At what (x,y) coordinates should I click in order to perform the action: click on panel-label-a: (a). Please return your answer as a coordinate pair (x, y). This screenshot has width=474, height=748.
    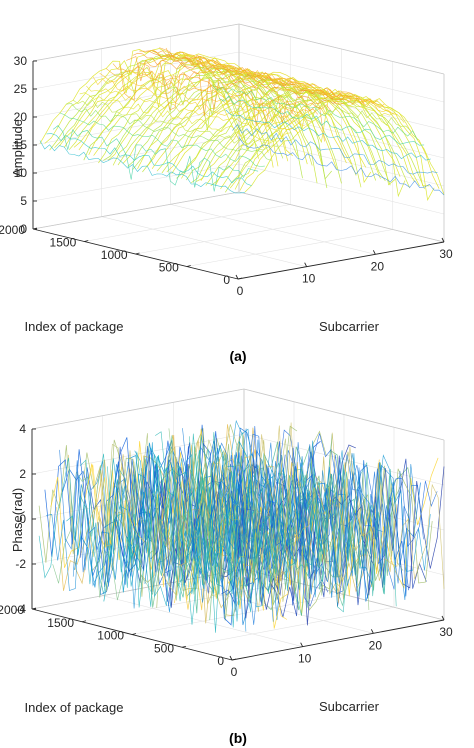
    Looking at the image, I should click on (237, 356).